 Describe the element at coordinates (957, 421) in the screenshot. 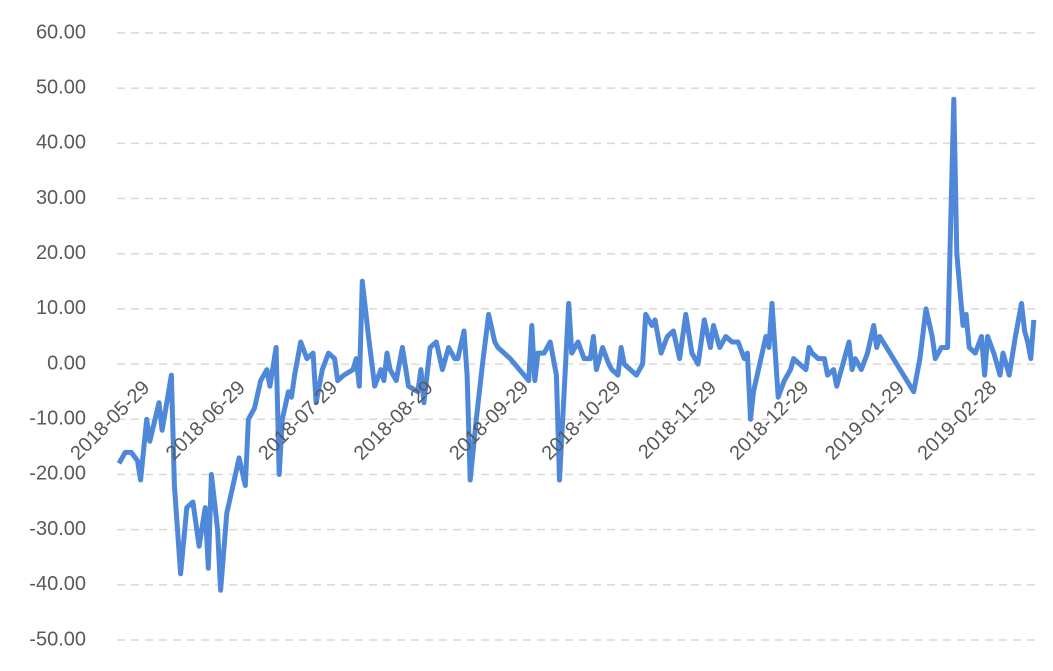

I see `x-tick-label: 2019-02-28` at that location.